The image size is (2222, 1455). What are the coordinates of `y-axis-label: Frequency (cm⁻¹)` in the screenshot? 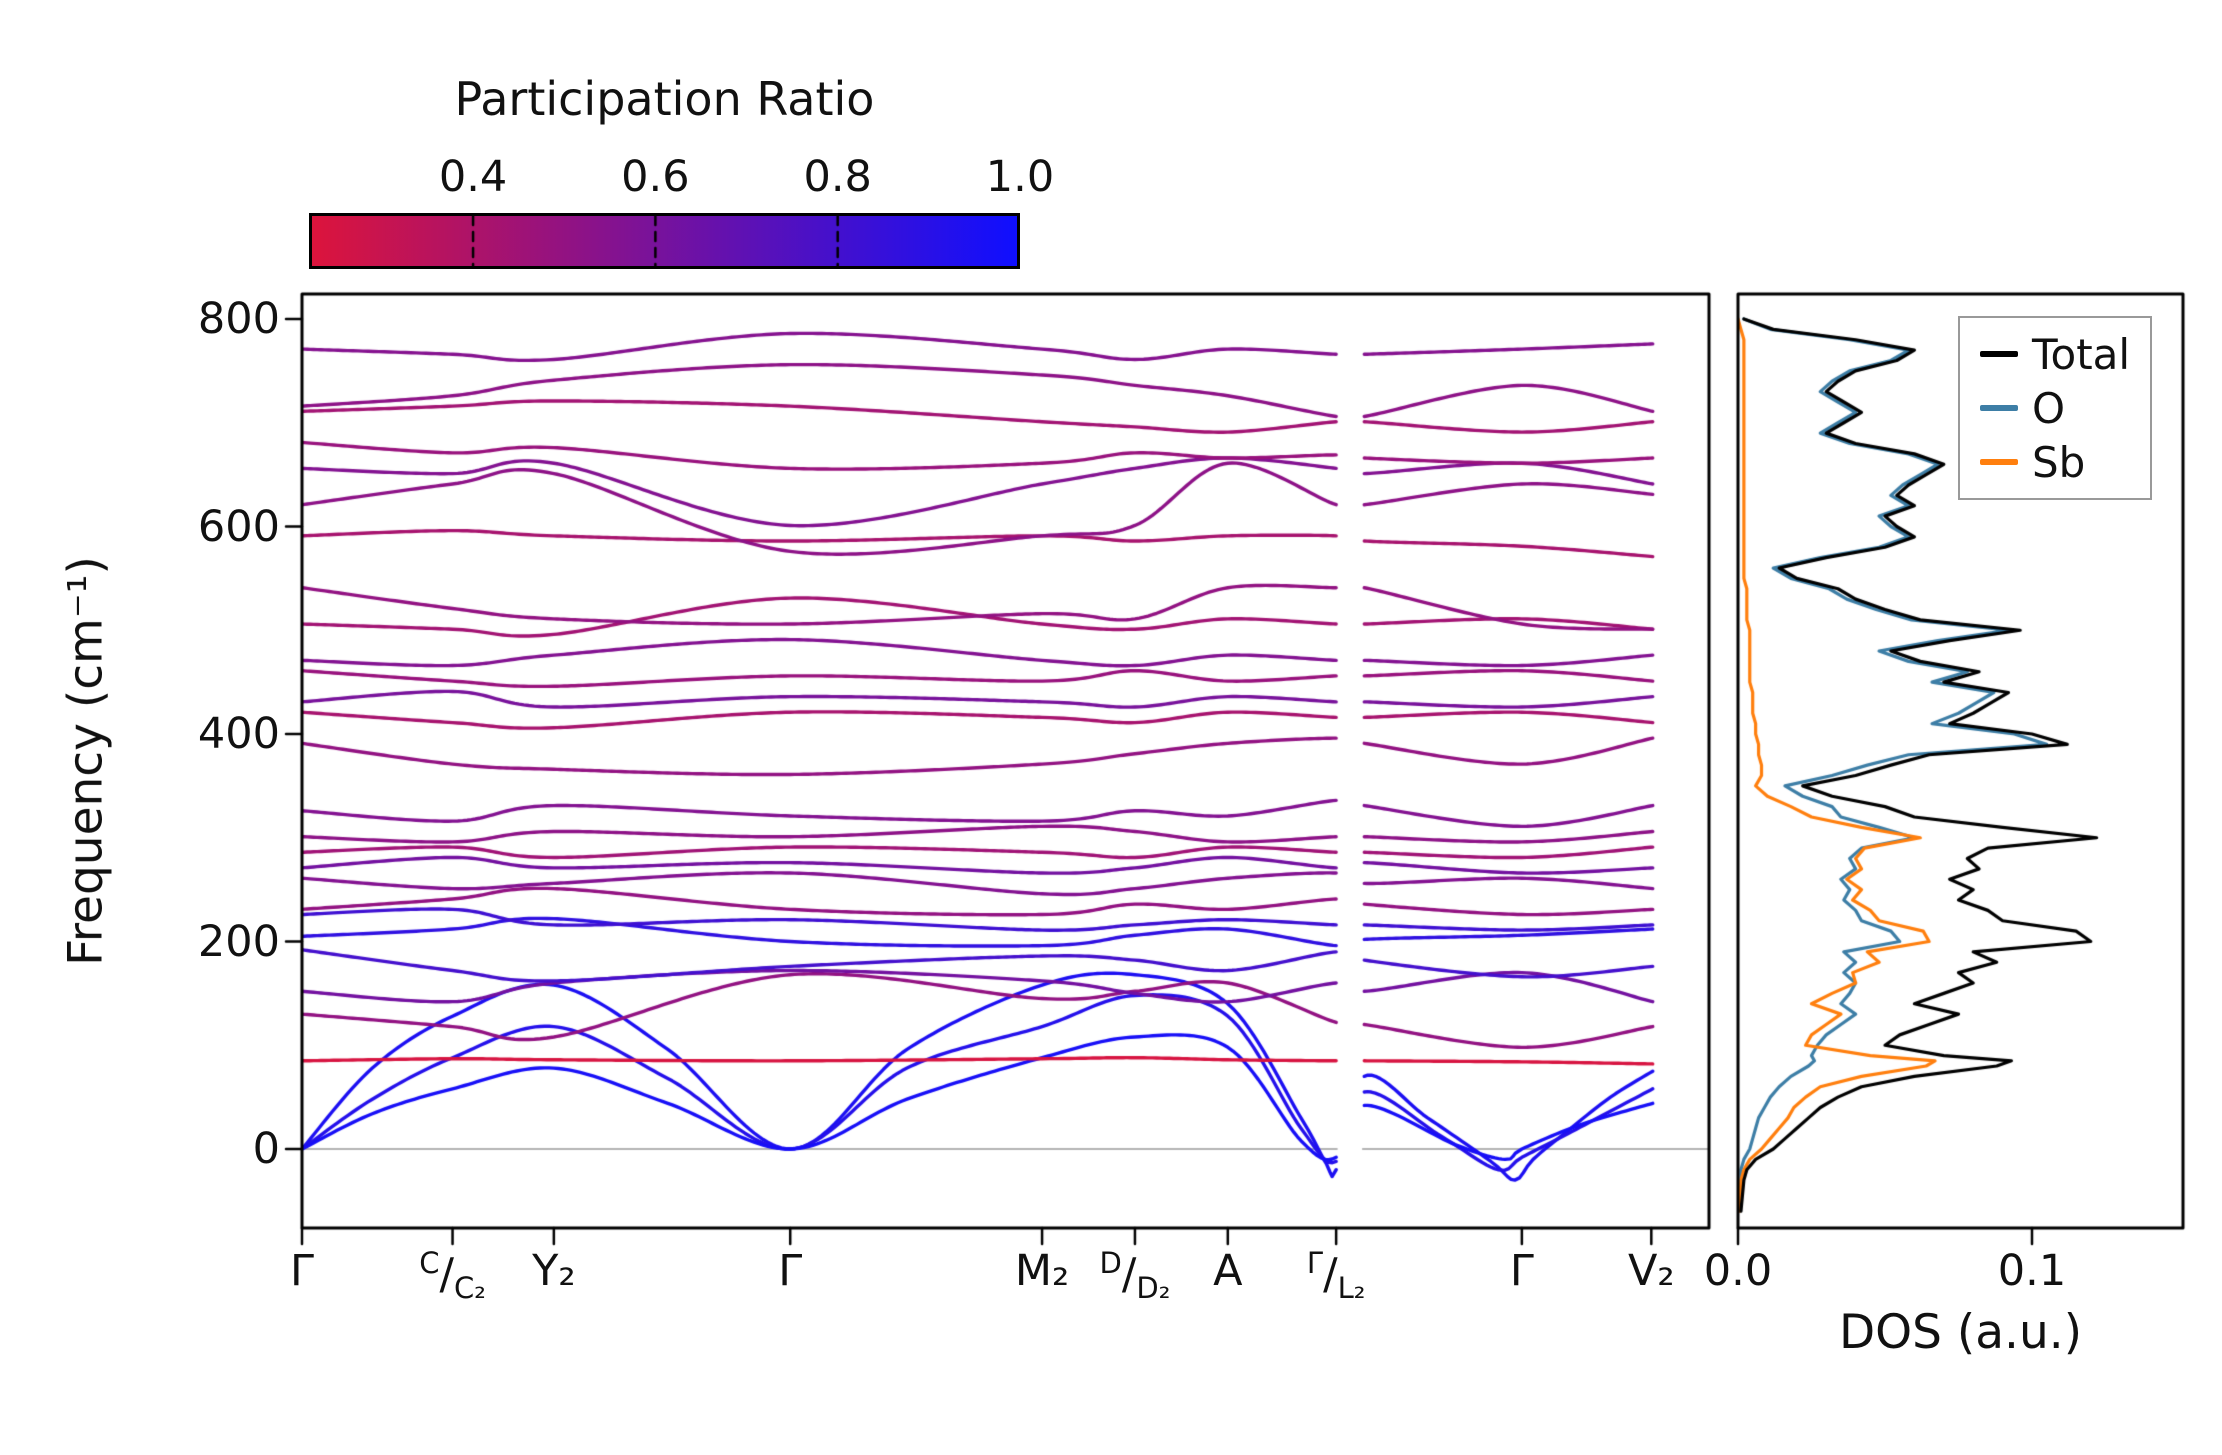 It's located at (86, 761).